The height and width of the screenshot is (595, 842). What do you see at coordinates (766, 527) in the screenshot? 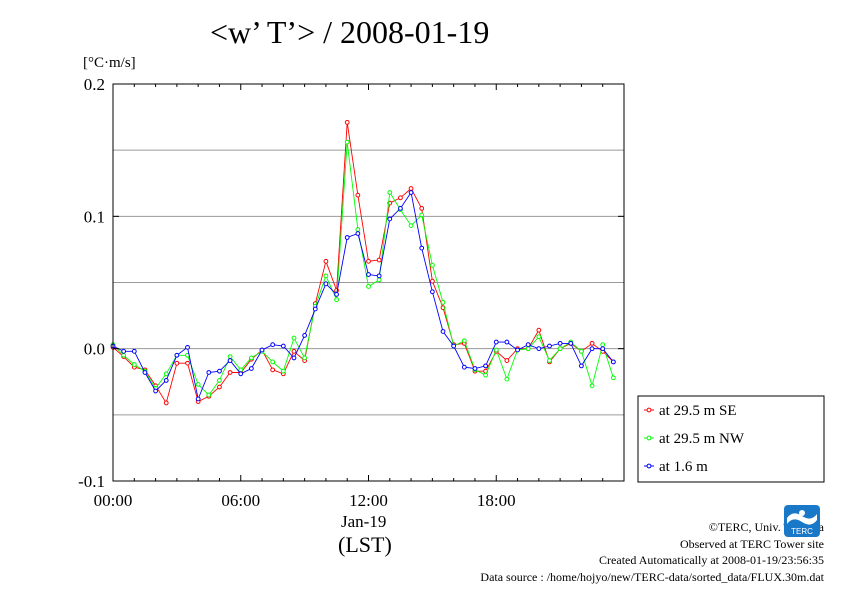
I see `copyright-text: ©TERC, Univ. Tsukuba` at bounding box center [766, 527].